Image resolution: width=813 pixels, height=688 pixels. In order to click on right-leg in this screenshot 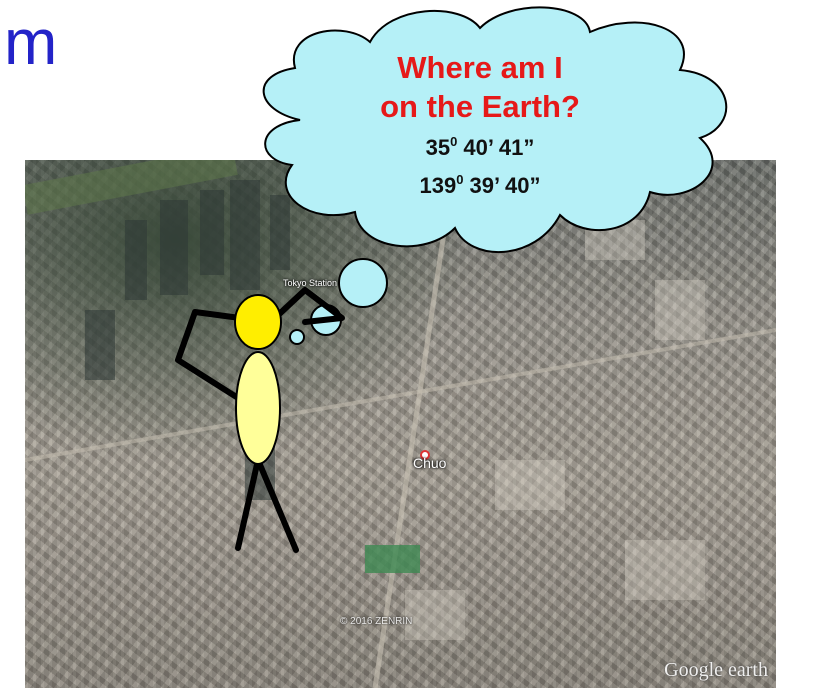, I will do `click(277, 505)`.